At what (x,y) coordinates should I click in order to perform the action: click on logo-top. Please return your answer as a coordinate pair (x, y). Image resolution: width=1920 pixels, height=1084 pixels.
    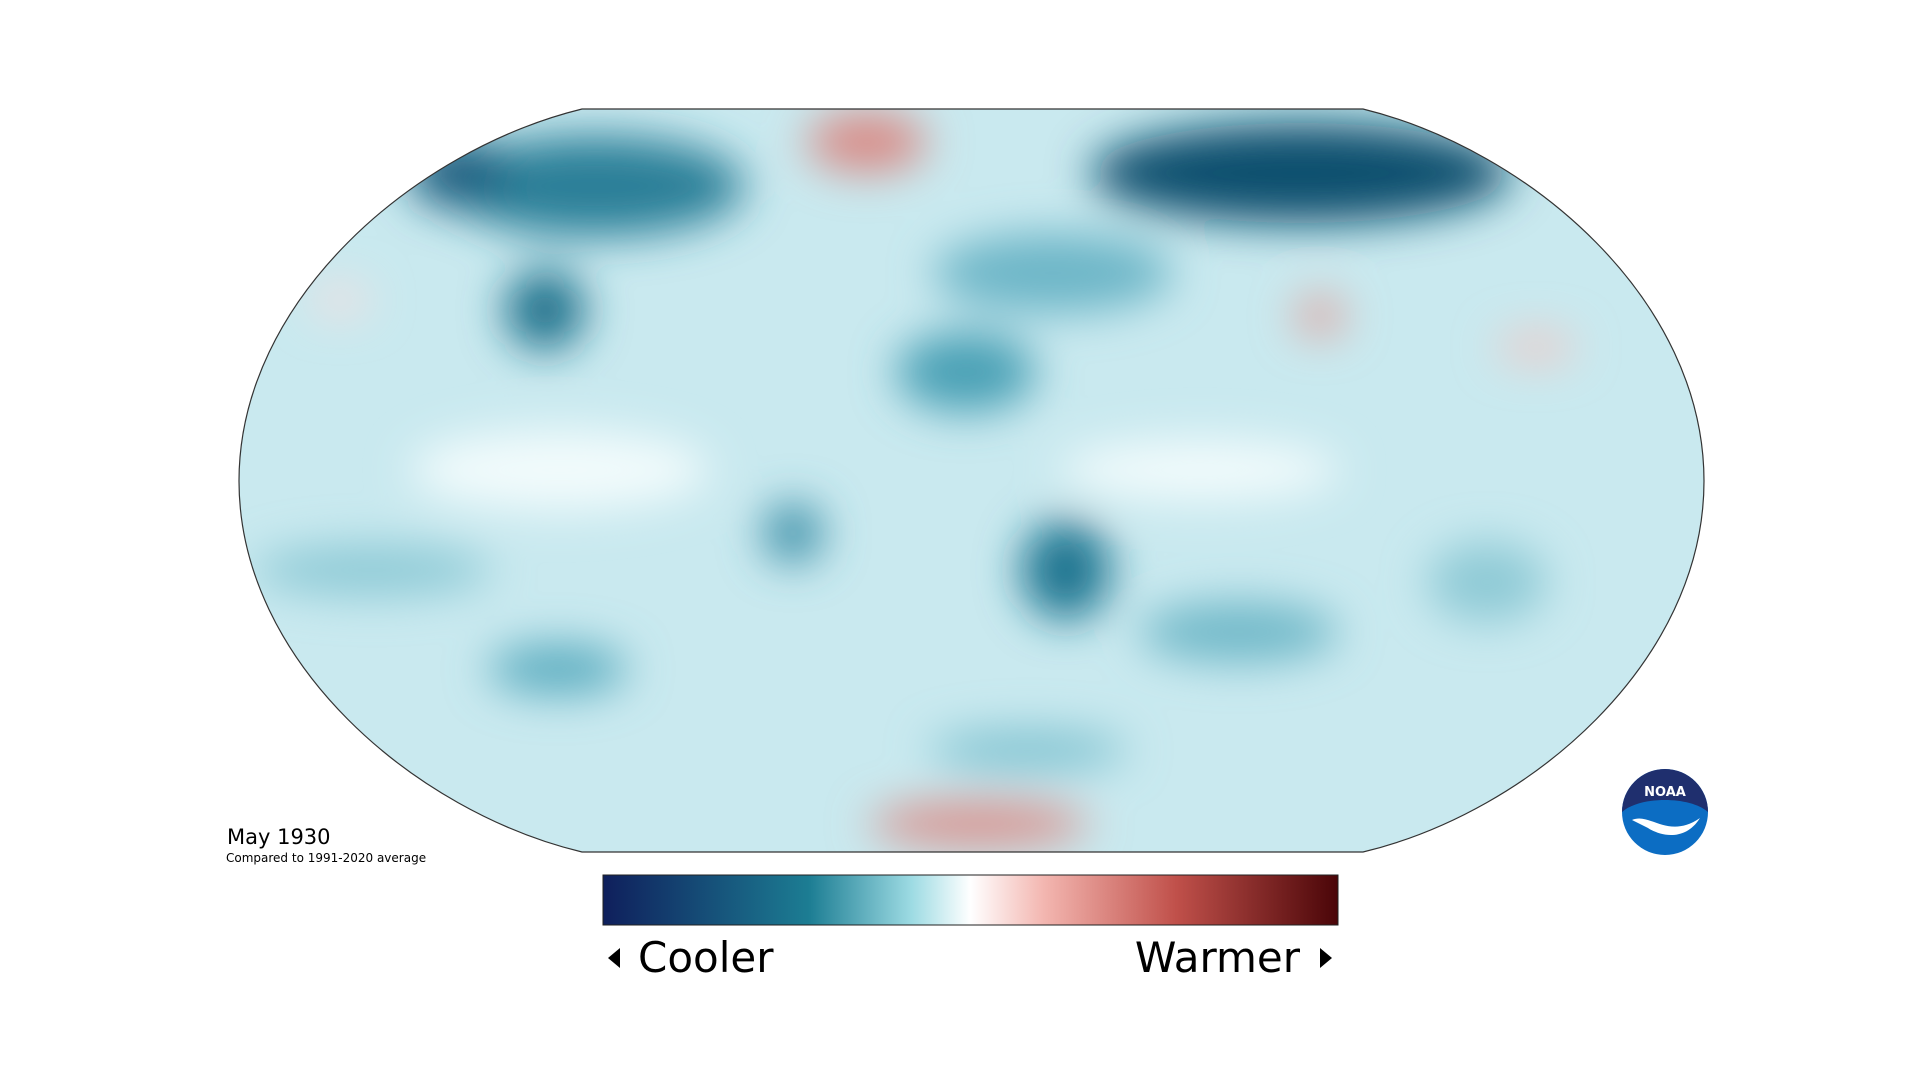
    Looking at the image, I should click on (1665, 790).